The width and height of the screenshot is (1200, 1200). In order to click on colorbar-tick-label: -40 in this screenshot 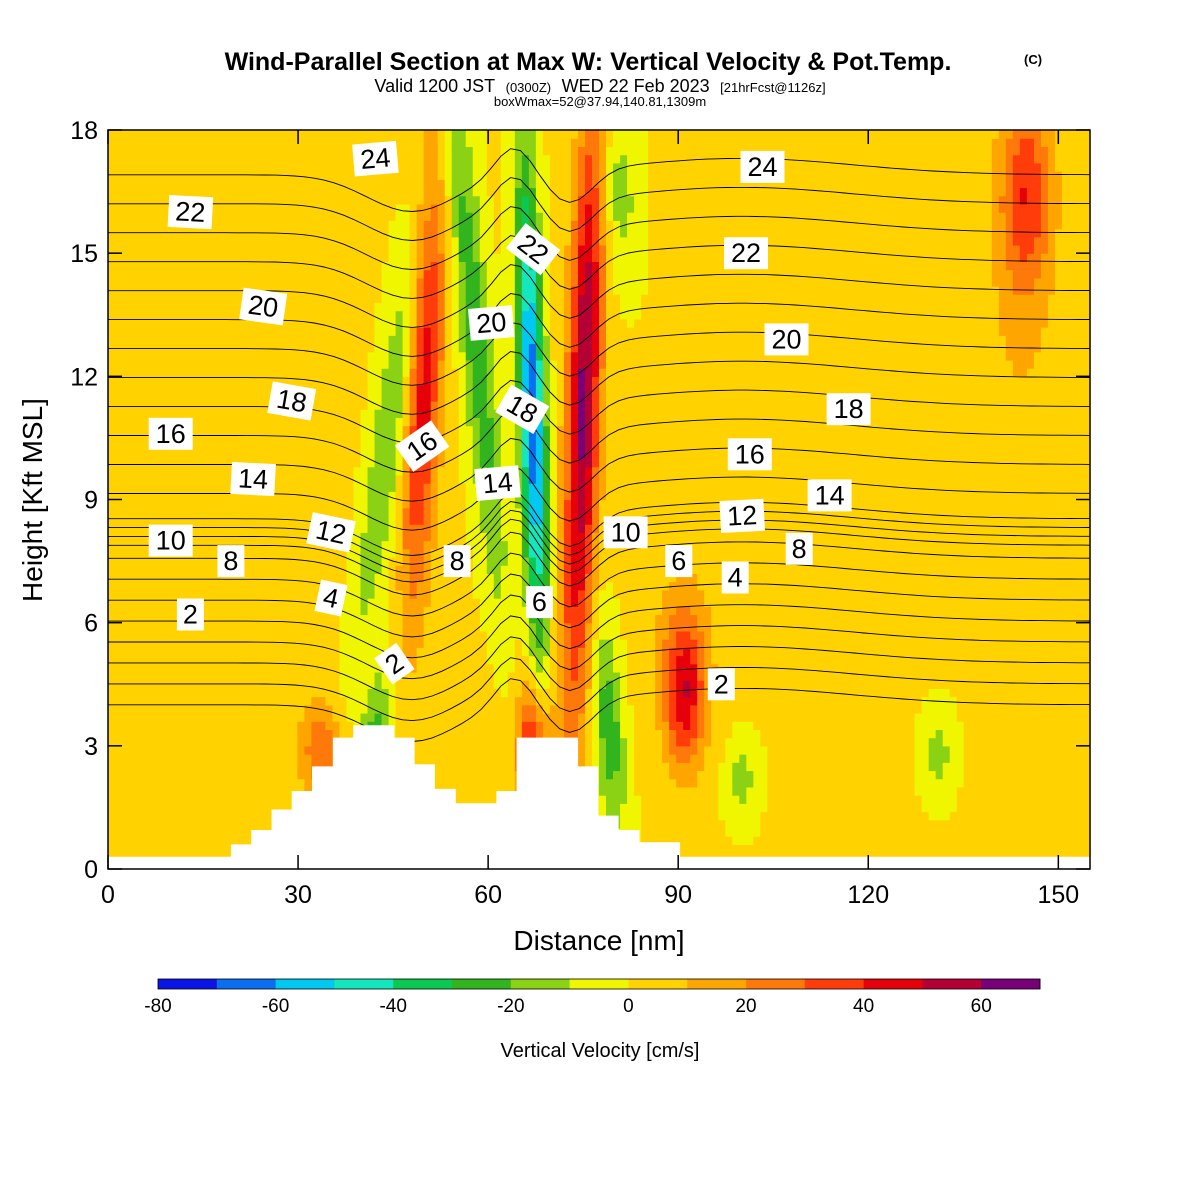, I will do `click(392, 1006)`.